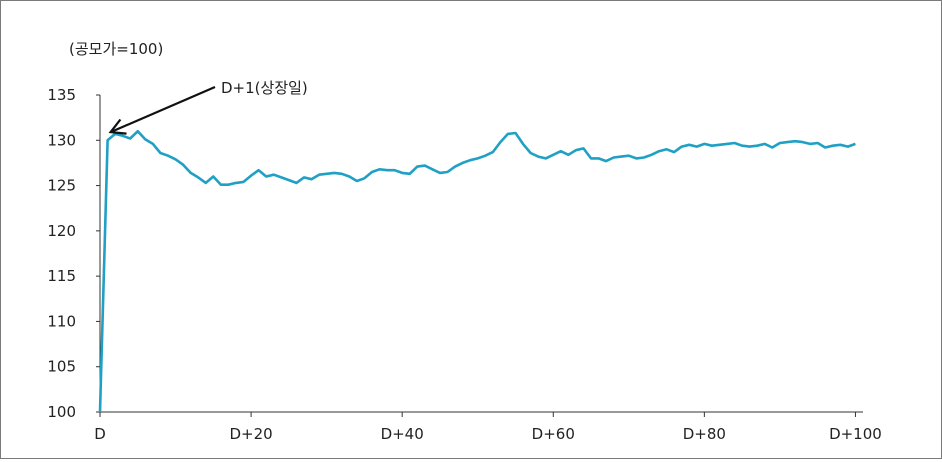  What do you see at coordinates (61, 412) in the screenshot?
I see `y-tick-label: 100` at bounding box center [61, 412].